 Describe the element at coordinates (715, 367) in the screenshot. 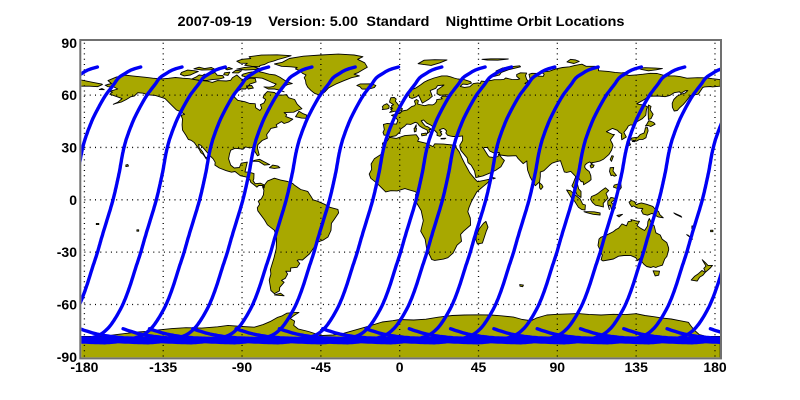

I see `svg-text: 180` at that location.